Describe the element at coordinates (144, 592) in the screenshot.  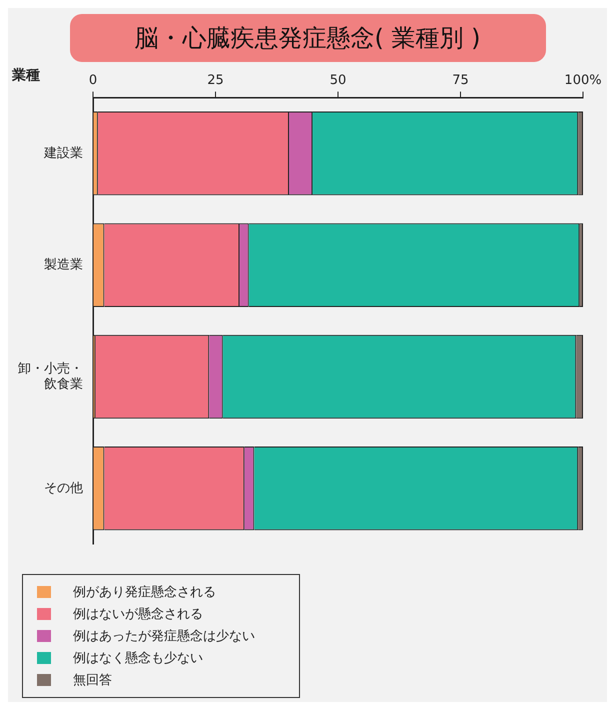
I see `legend-label: 例があり発症懸念される` at that location.